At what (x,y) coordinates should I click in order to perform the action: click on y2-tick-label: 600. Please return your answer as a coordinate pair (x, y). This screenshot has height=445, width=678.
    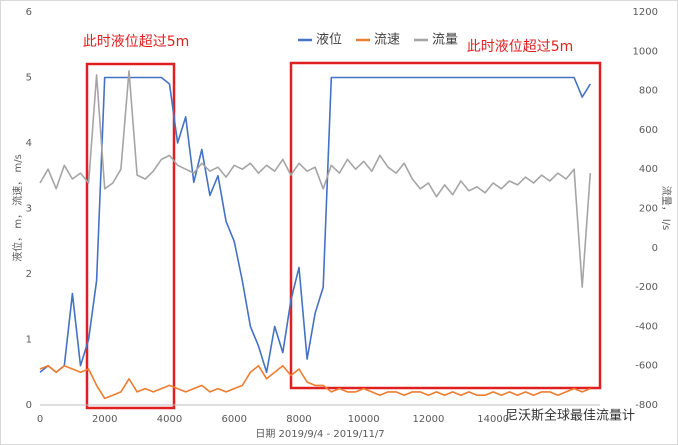
    Looking at the image, I should click on (648, 130).